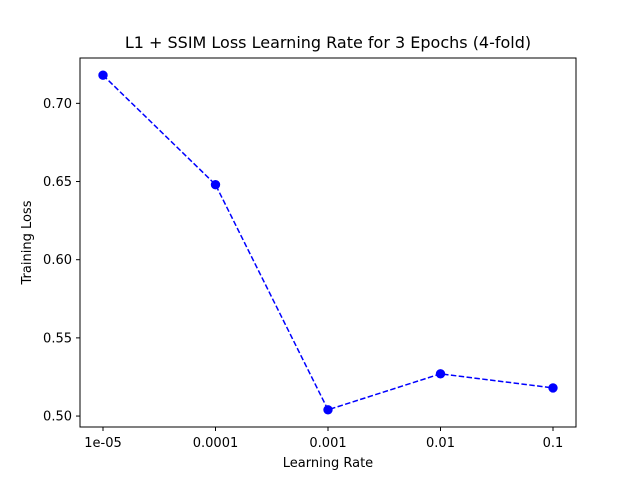 This screenshot has height=480, width=640. I want to click on y-tick-label: 0.50, so click(57, 417).